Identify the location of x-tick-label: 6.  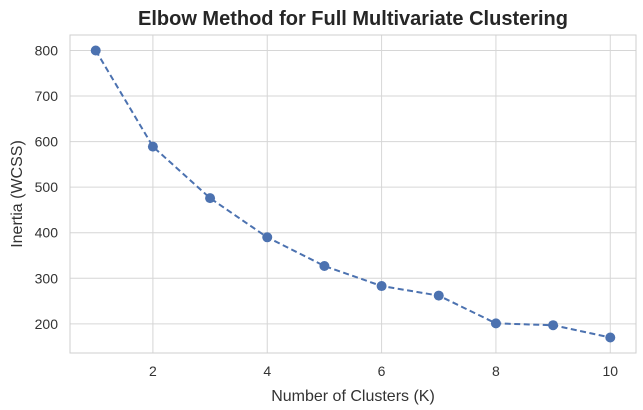
(382, 371).